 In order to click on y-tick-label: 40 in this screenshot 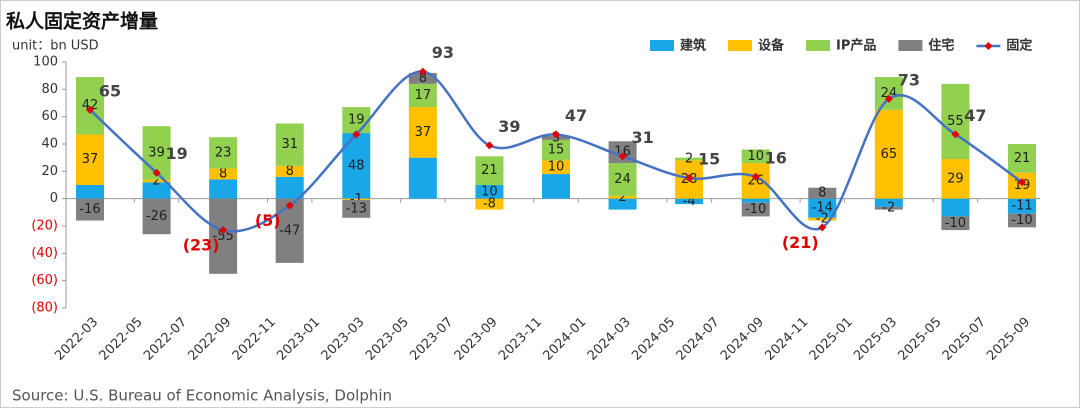, I will do `click(49, 144)`.